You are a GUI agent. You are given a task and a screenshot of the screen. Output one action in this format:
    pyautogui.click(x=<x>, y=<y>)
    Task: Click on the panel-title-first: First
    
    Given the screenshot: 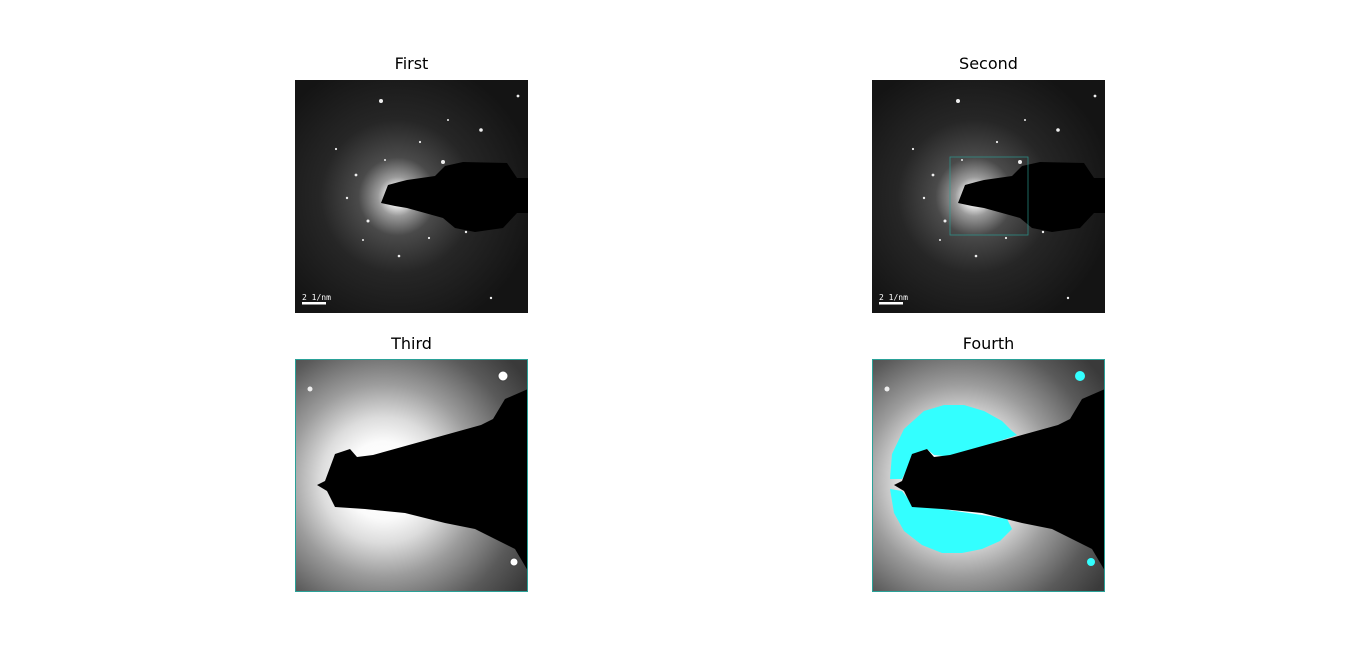 What is the action you would take?
    pyautogui.click(x=411, y=63)
    